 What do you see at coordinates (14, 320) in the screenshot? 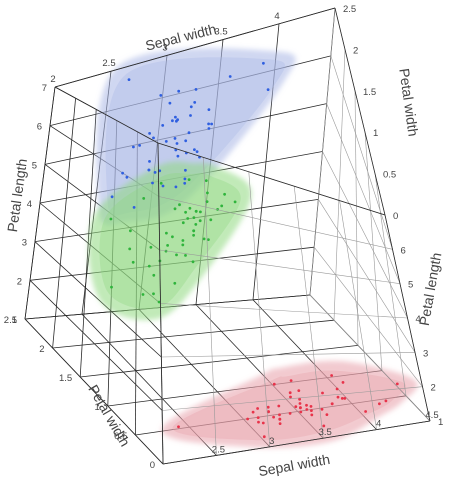
I see `tick-left-petal-length-1: 1` at bounding box center [14, 320].